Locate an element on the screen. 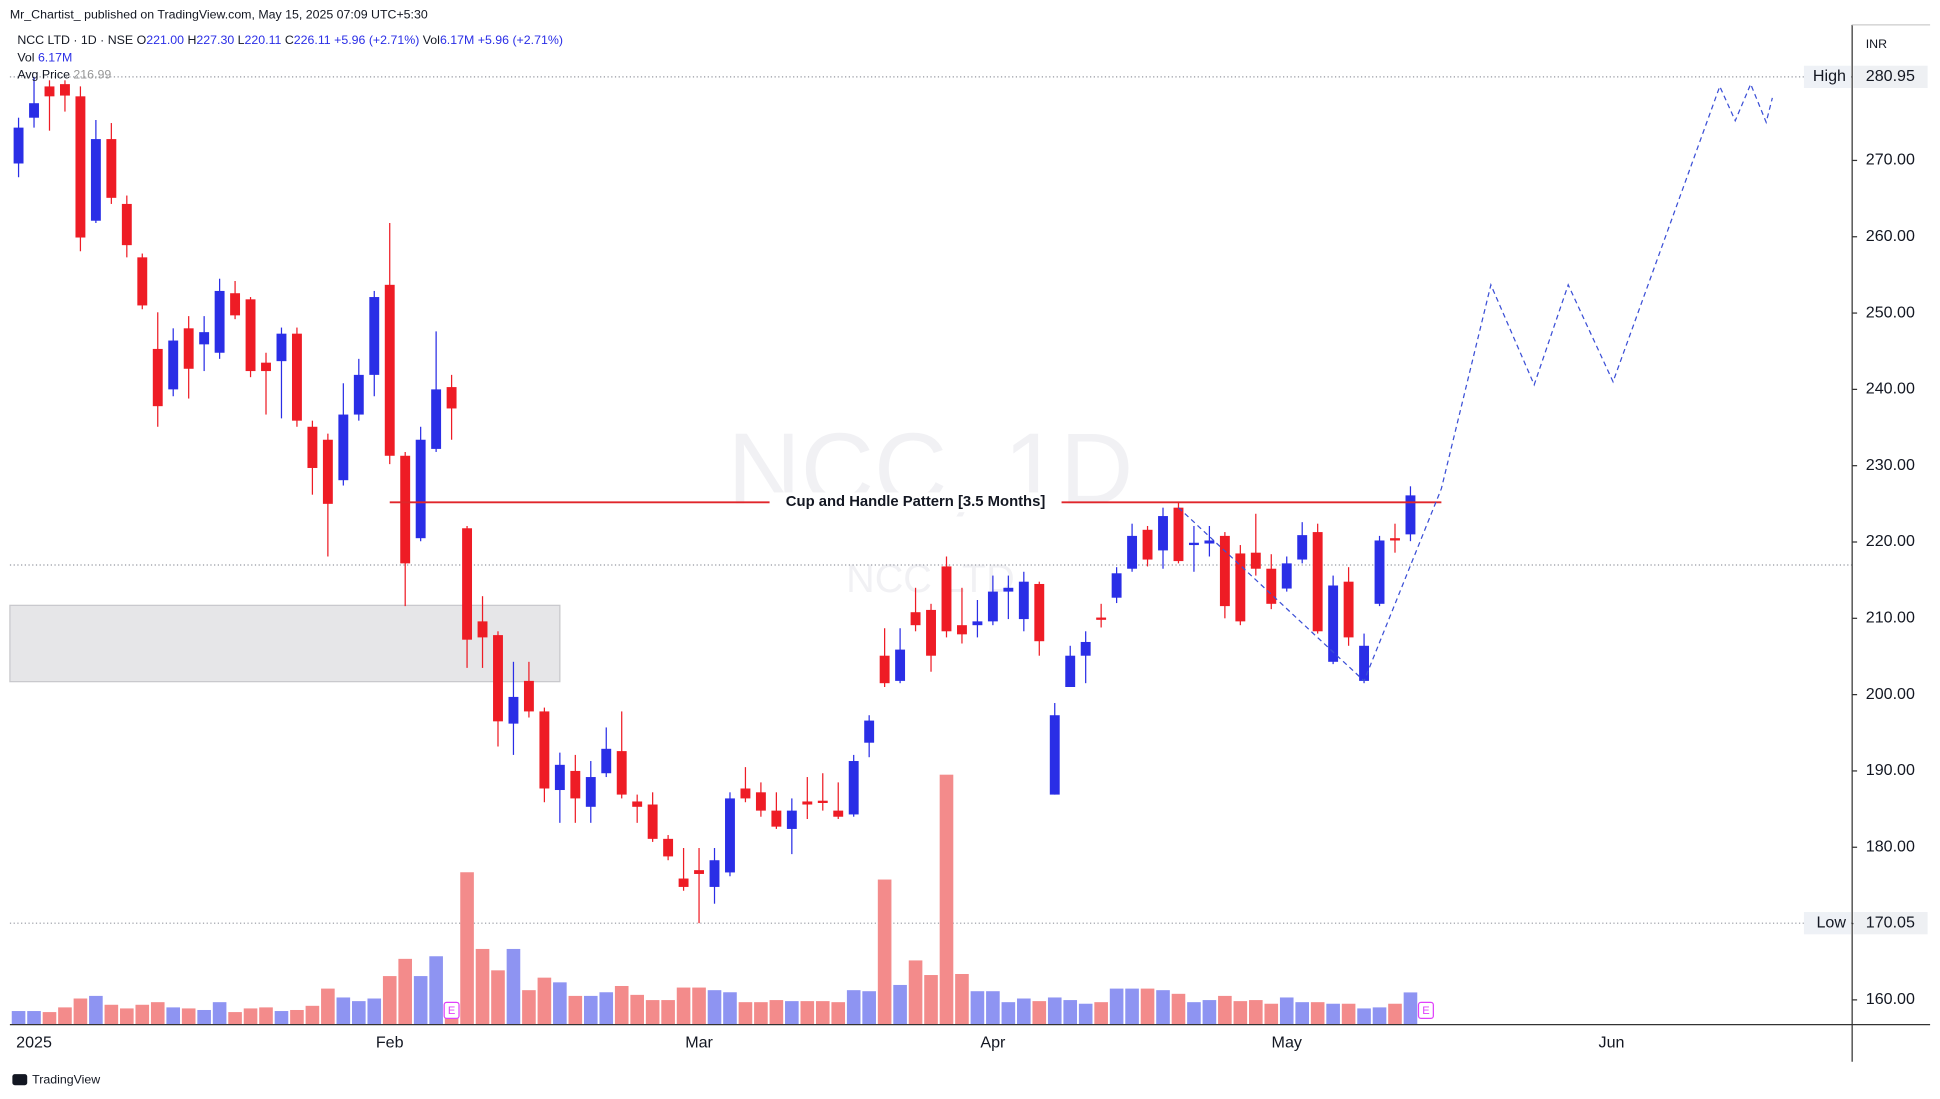  field-key: O is located at coordinates (142, 40).